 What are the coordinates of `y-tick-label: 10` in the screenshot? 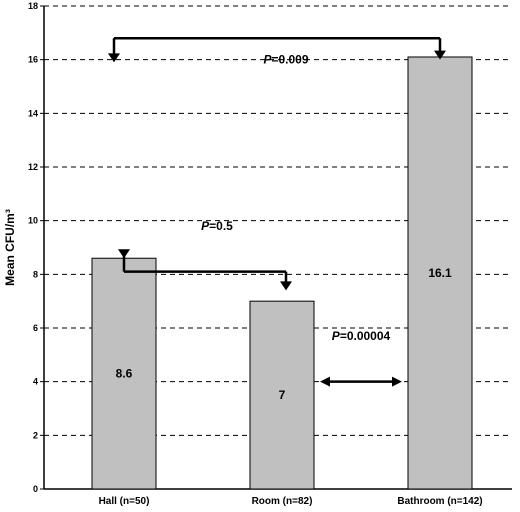 It's located at (33, 221).